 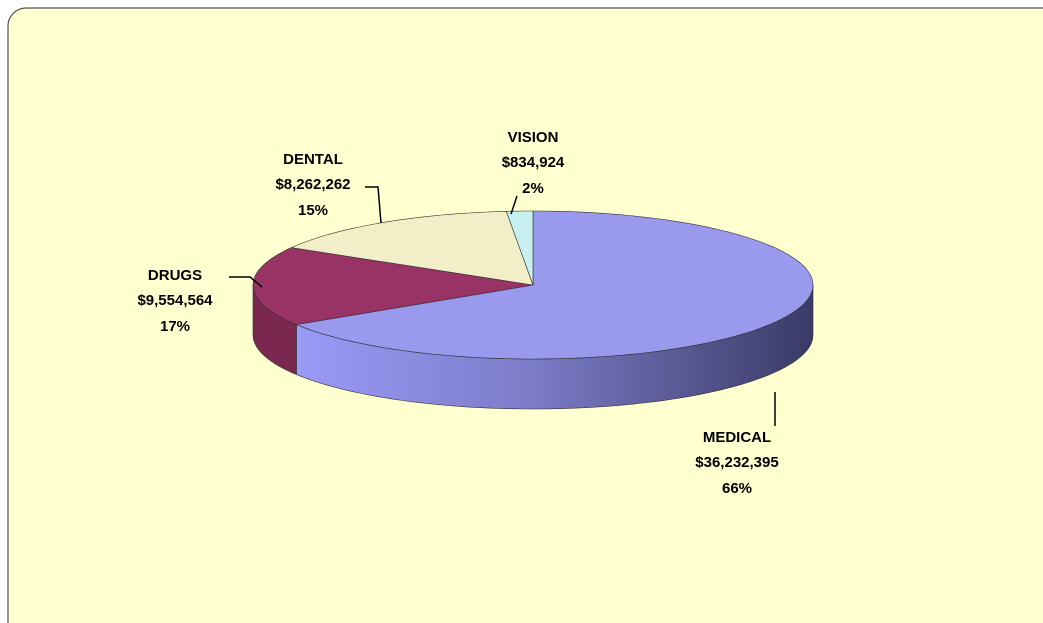 I want to click on slice-percent-label: 15%, so click(x=313, y=210).